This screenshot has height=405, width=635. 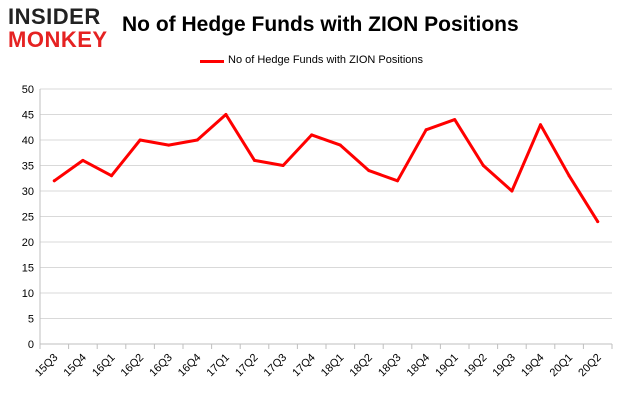 What do you see at coordinates (333, 366) in the screenshot?
I see `x-tick-label: 18Q1` at bounding box center [333, 366].